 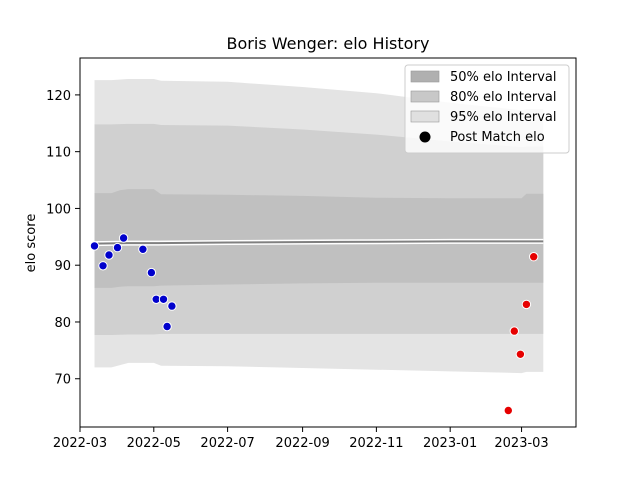 What do you see at coordinates (58, 96) in the screenshot?
I see `y-tick-label: 120` at bounding box center [58, 96].